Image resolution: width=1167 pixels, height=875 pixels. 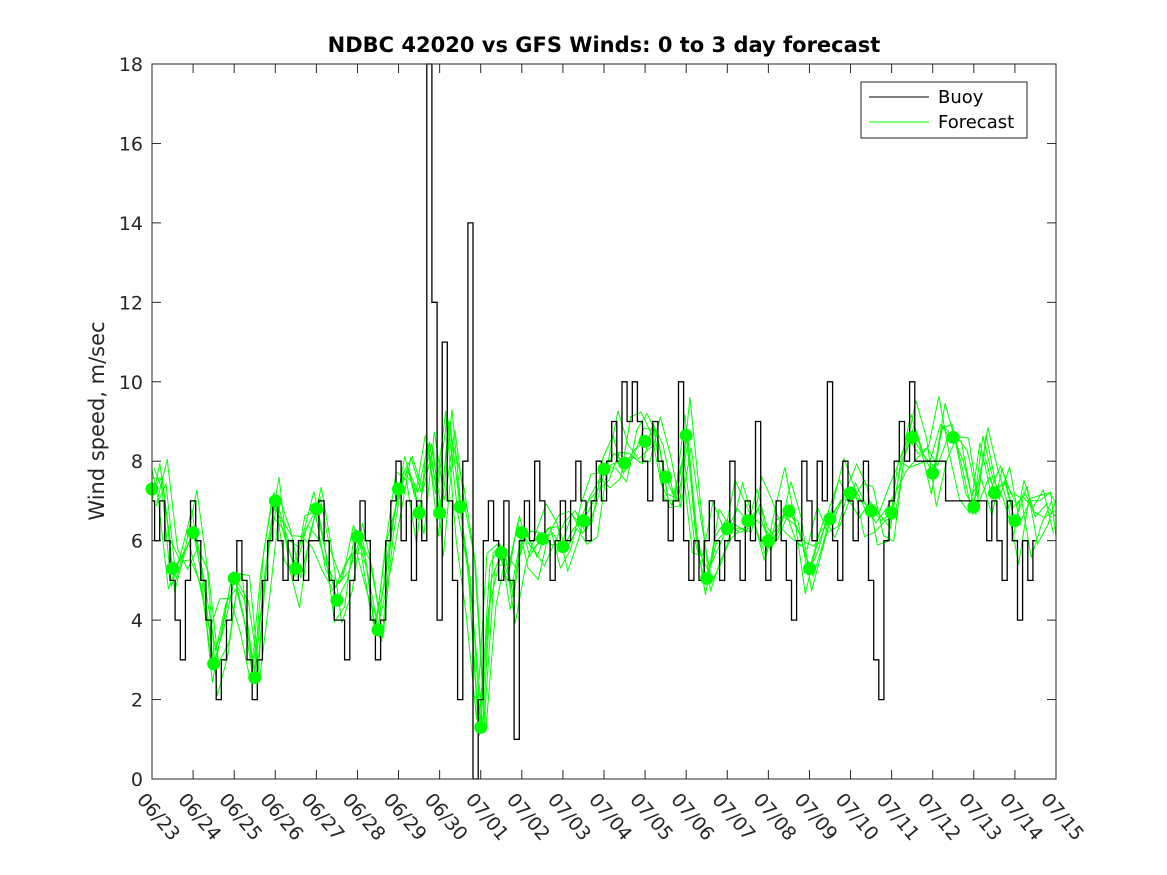 What do you see at coordinates (240, 817) in the screenshot?
I see `x-tick-label: 06/25` at bounding box center [240, 817].